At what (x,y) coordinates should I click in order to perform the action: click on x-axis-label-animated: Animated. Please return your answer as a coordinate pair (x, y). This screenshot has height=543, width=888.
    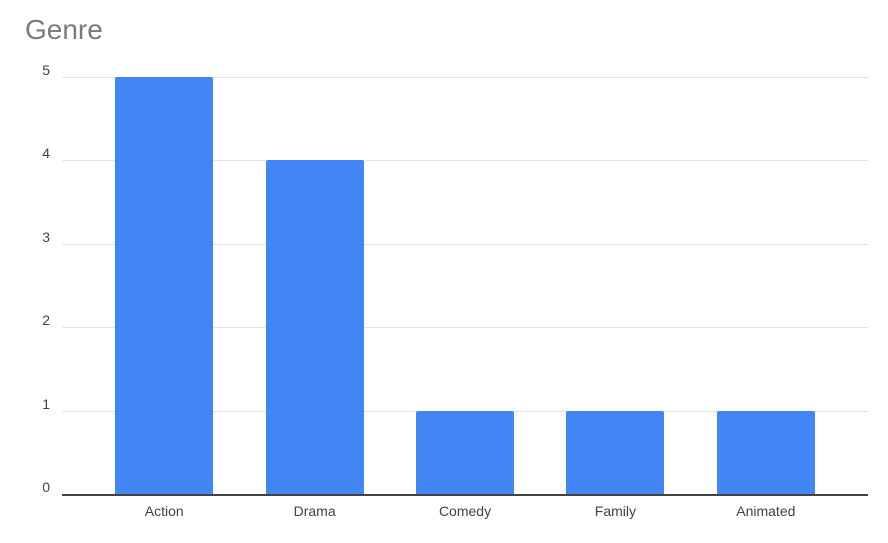
    Looking at the image, I should click on (766, 511).